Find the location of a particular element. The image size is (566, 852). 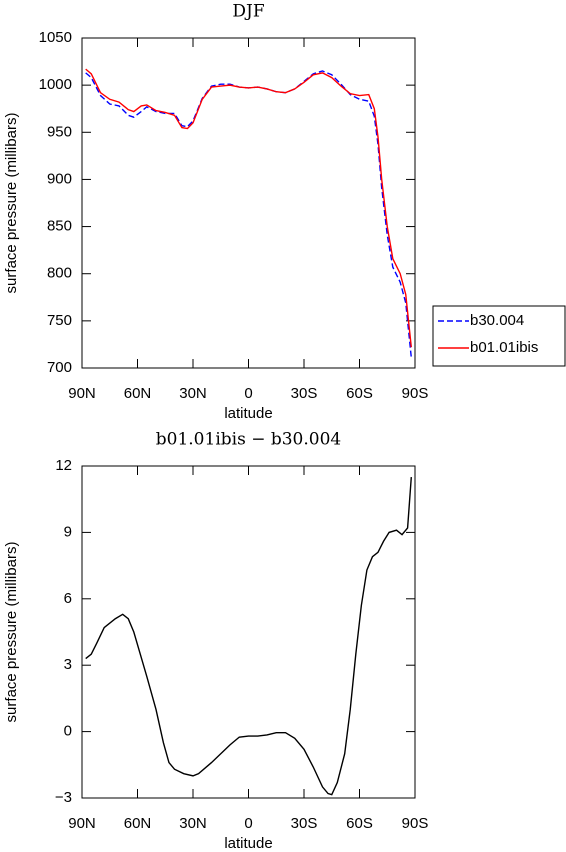

y-tick-label: 9 is located at coordinates (68, 531).